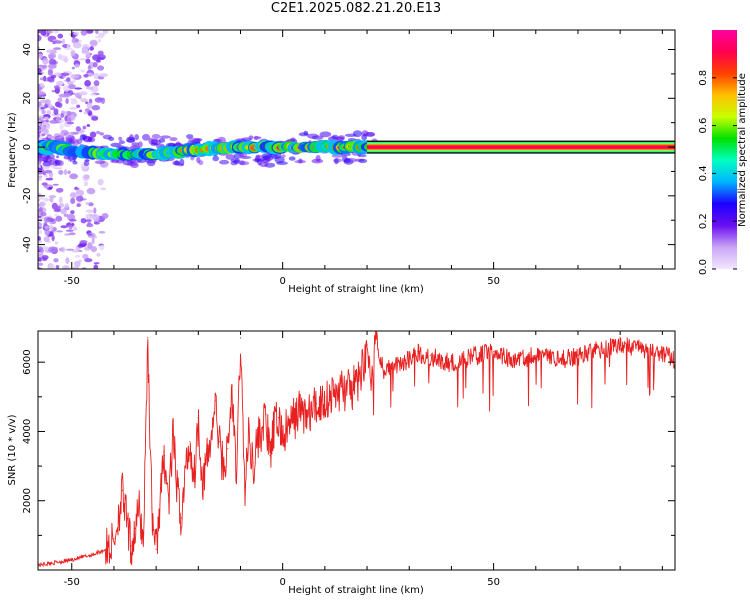 Image resolution: width=750 pixels, height=600 pixels. What do you see at coordinates (27, 196) in the screenshot?
I see `y-tick-label: -20` at bounding box center [27, 196].